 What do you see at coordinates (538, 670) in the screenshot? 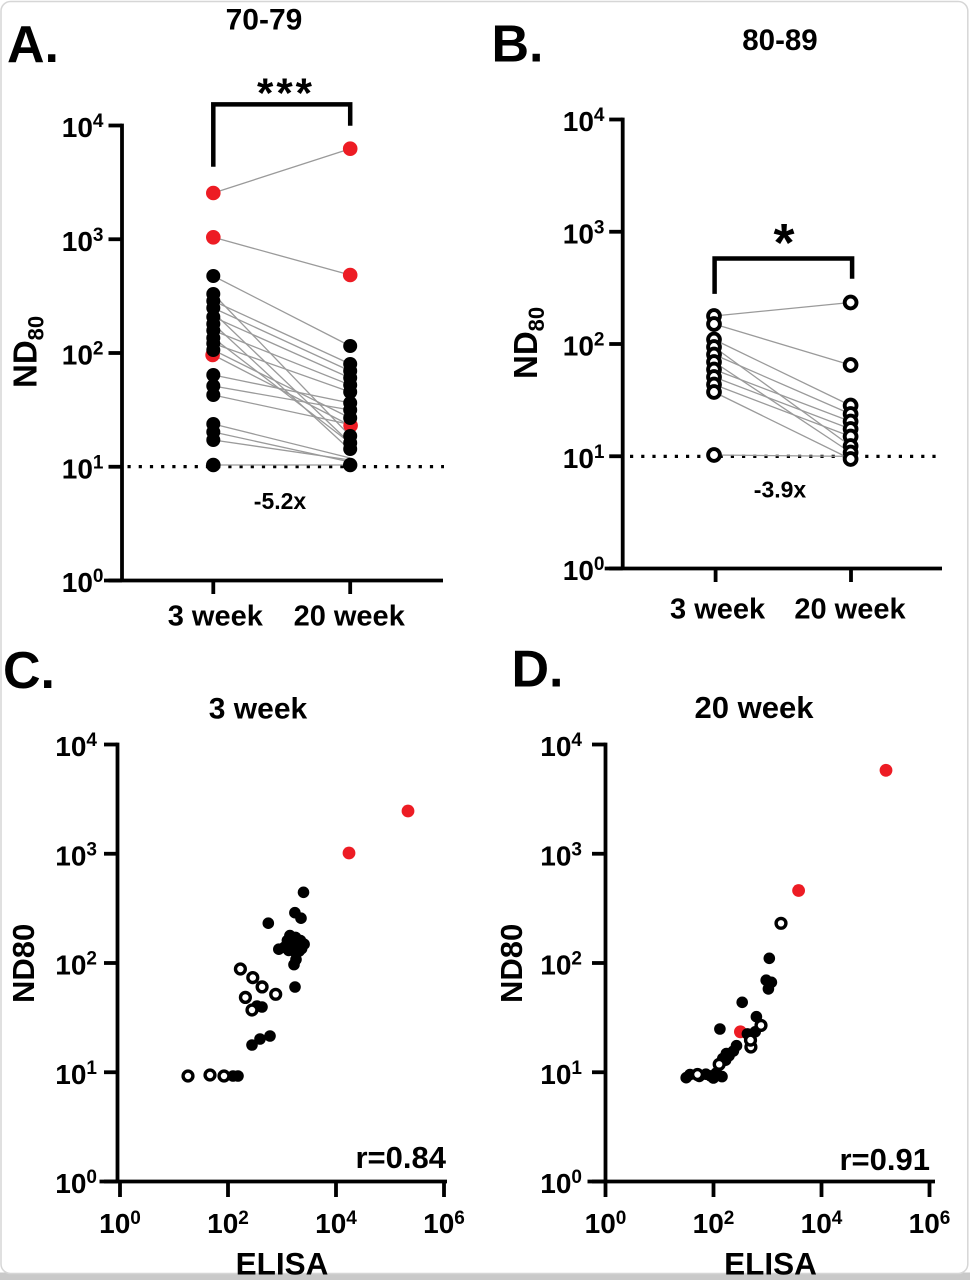
I see `svg-text: D.` at bounding box center [538, 670].